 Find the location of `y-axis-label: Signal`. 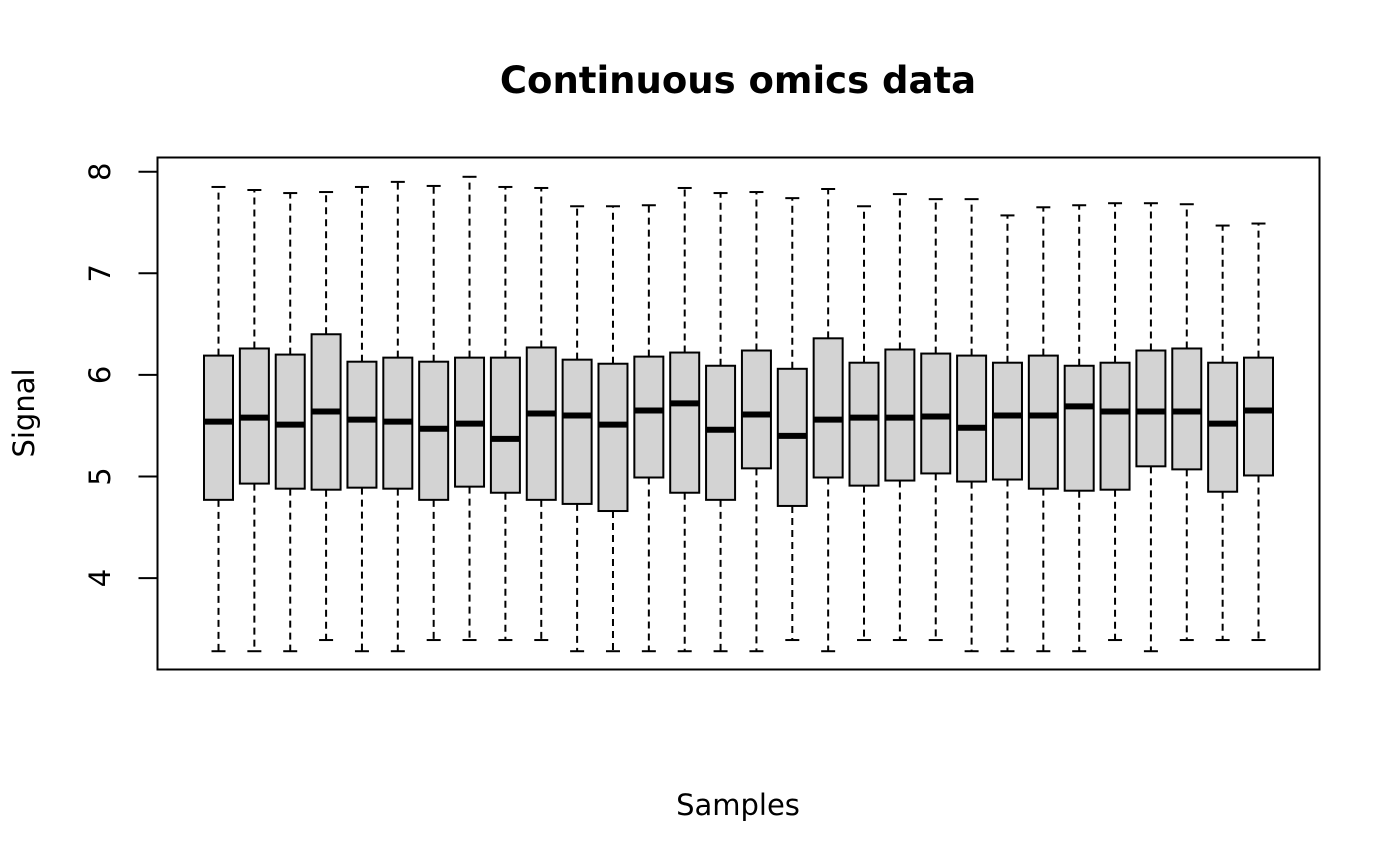

y-axis-label: Signal is located at coordinates (24, 412).